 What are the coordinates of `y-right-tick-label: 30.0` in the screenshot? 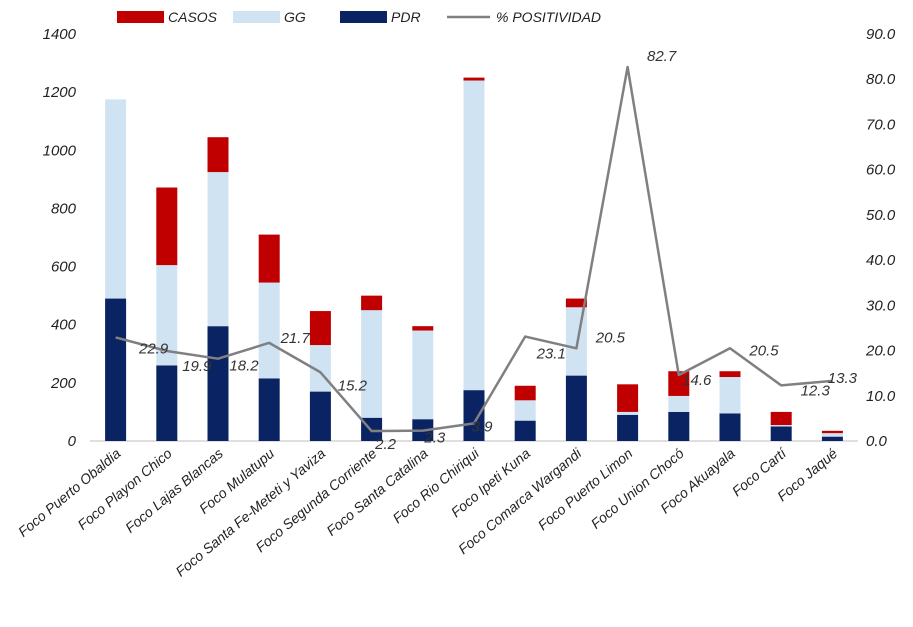 It's located at (881, 305).